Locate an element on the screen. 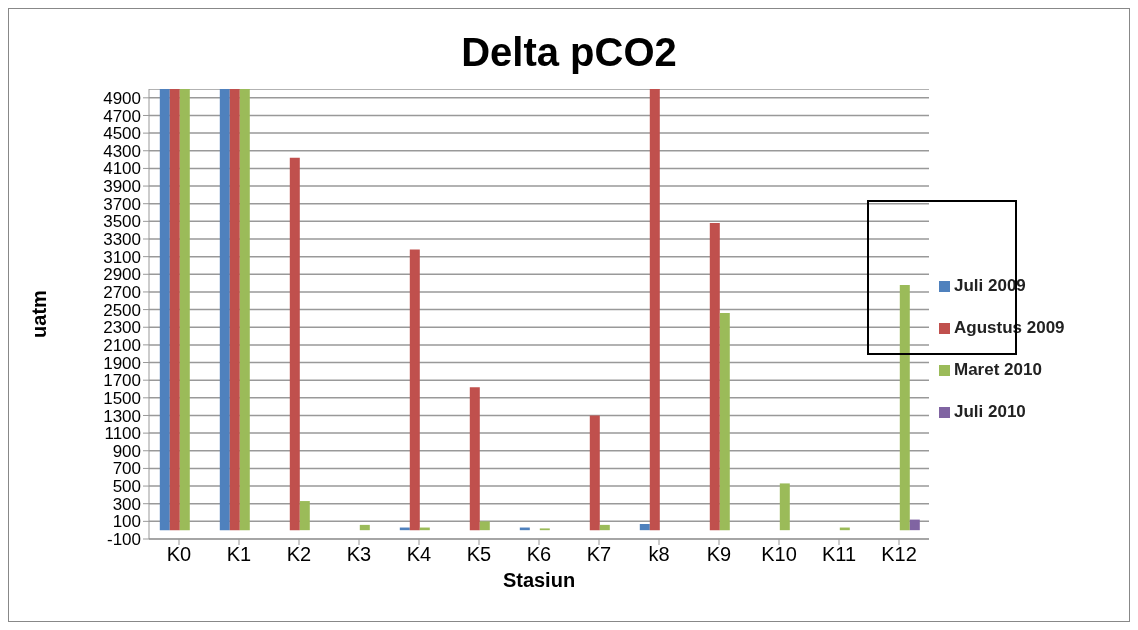  y-tick-label: 3500 is located at coordinates (122, 222).